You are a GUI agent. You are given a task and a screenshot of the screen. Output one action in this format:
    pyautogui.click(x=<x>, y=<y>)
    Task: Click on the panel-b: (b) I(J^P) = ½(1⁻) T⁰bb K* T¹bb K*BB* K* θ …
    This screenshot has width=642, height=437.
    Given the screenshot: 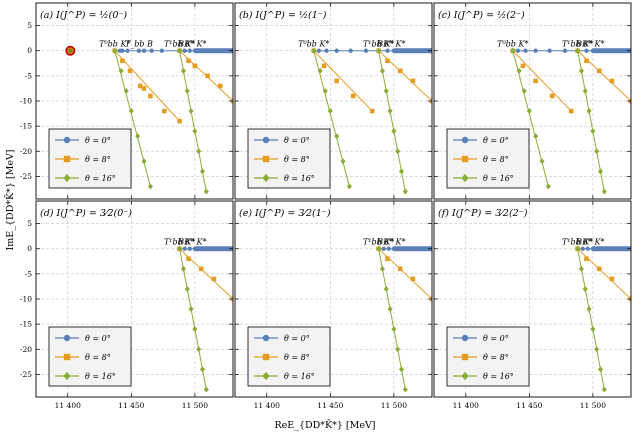 What is the action you would take?
    pyautogui.click(x=333, y=101)
    